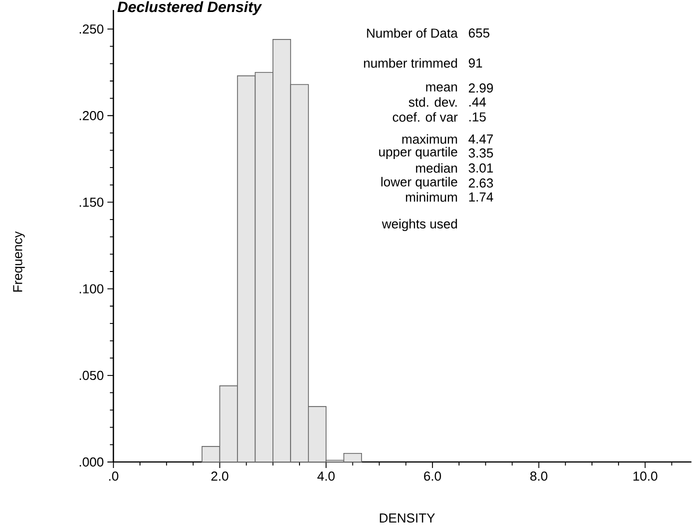 The width and height of the screenshot is (692, 530). Describe the element at coordinates (219, 476) in the screenshot. I see `x-tick-label: 2.0` at that location.